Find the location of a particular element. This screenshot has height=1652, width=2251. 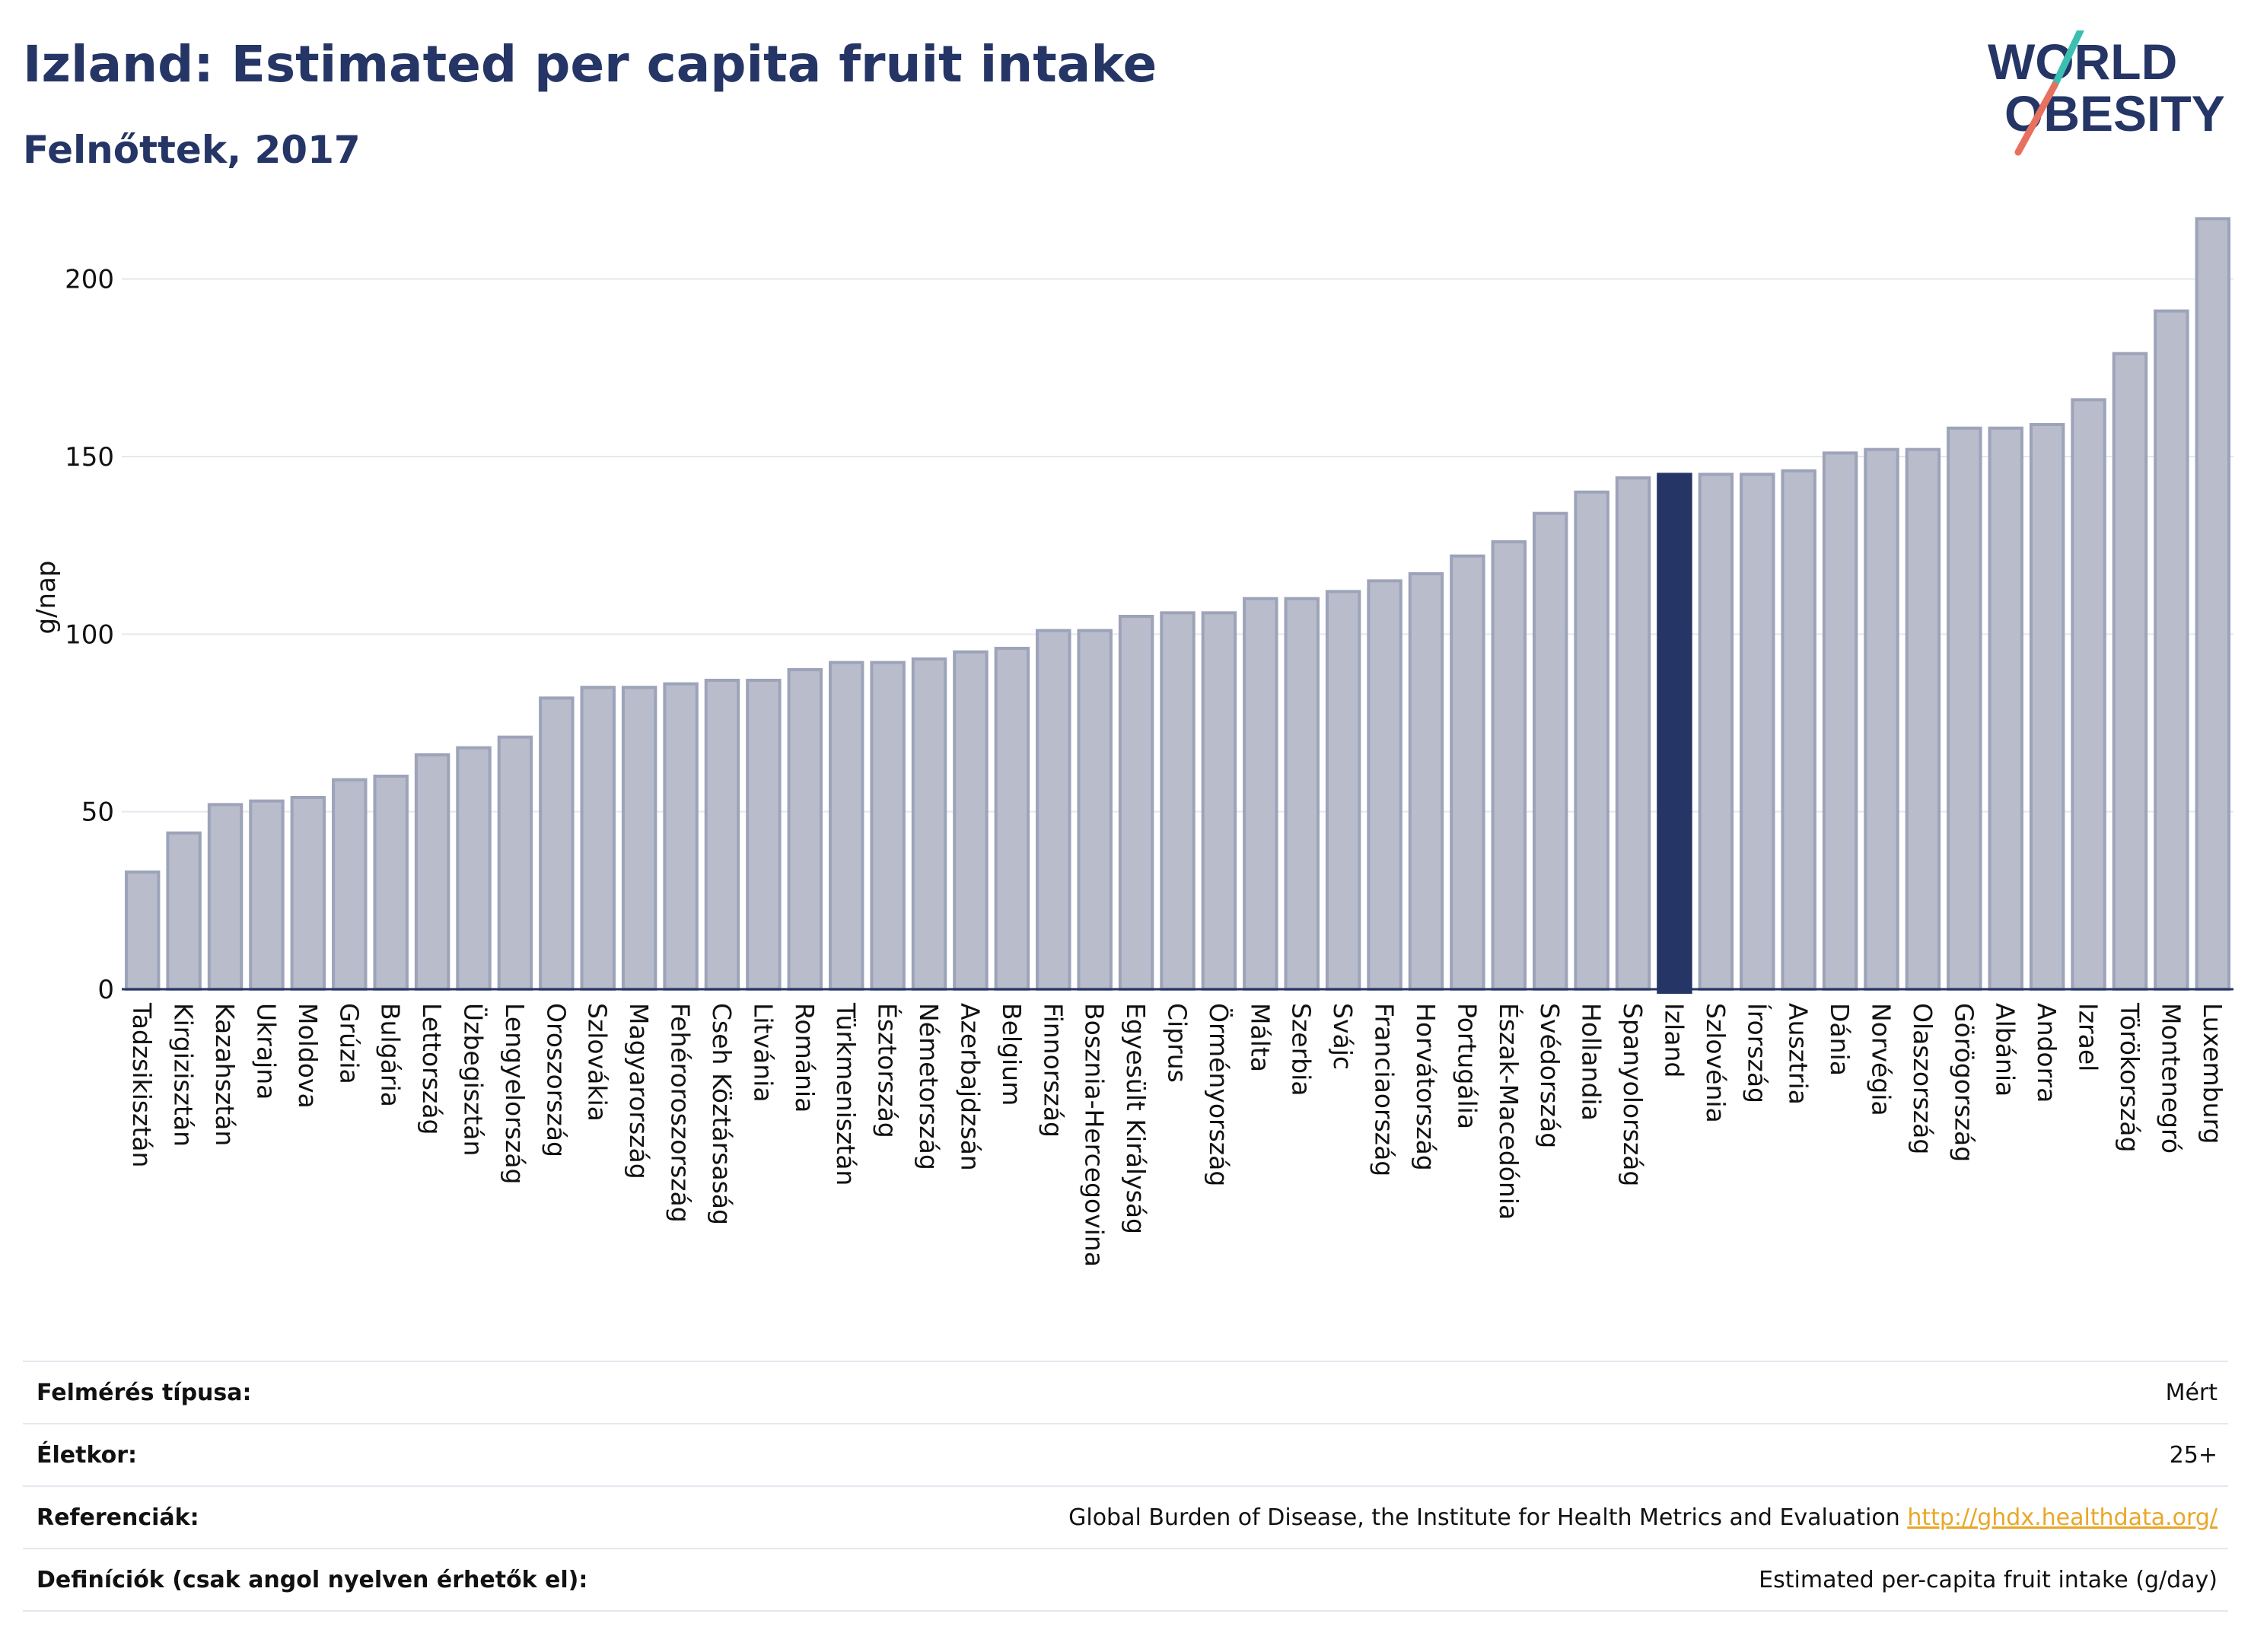

bar-Olaszország is located at coordinates (1923, 719).